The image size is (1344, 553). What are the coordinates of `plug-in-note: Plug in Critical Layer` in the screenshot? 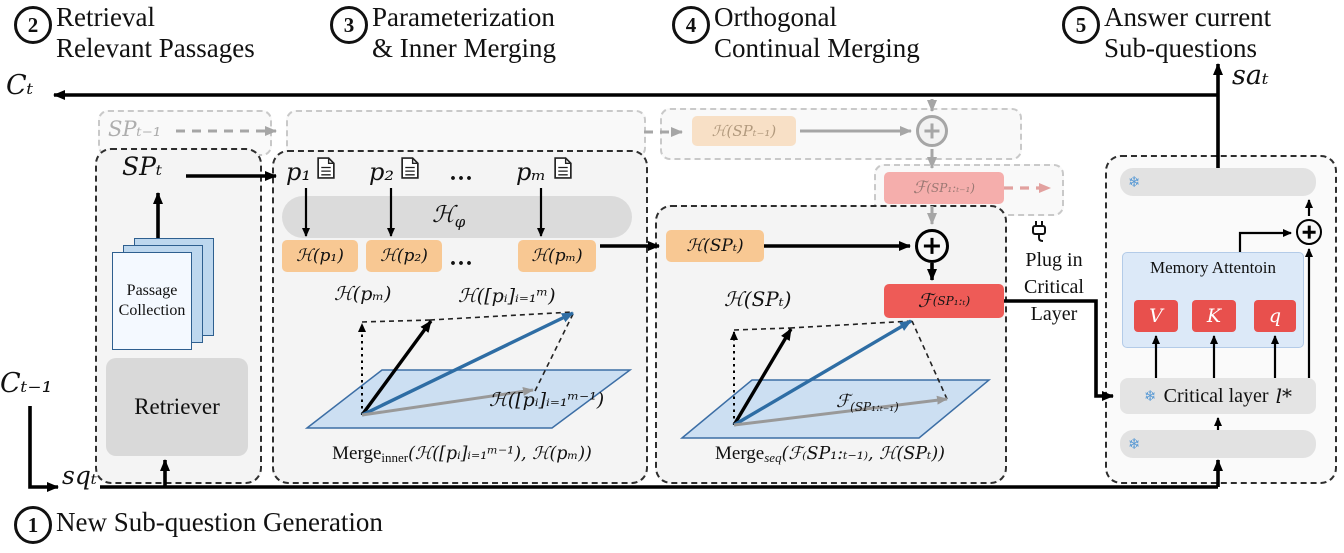 It's located at (1054, 287).